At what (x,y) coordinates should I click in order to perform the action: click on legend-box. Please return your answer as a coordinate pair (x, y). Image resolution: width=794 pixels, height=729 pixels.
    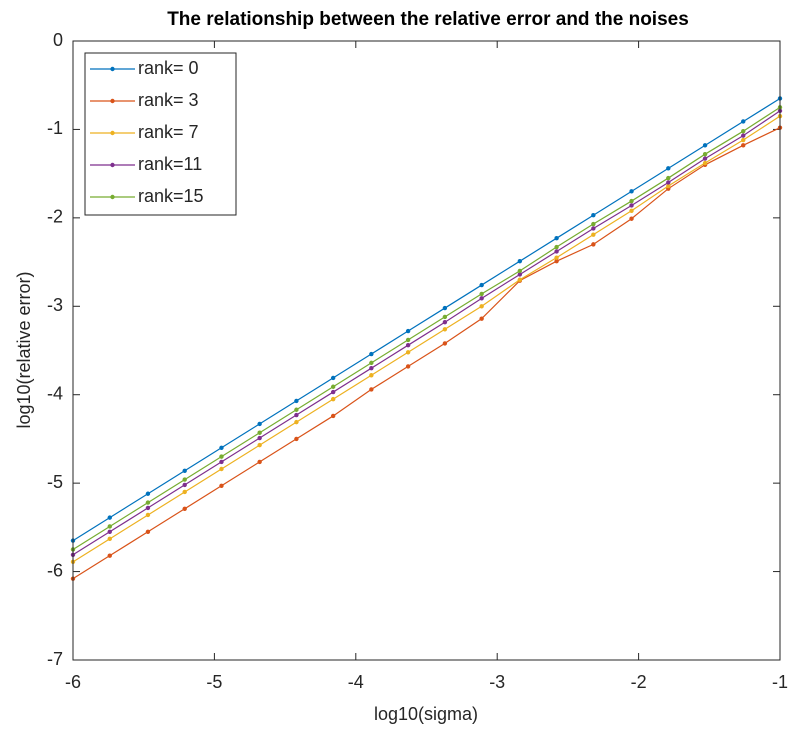
    Looking at the image, I should click on (160, 134).